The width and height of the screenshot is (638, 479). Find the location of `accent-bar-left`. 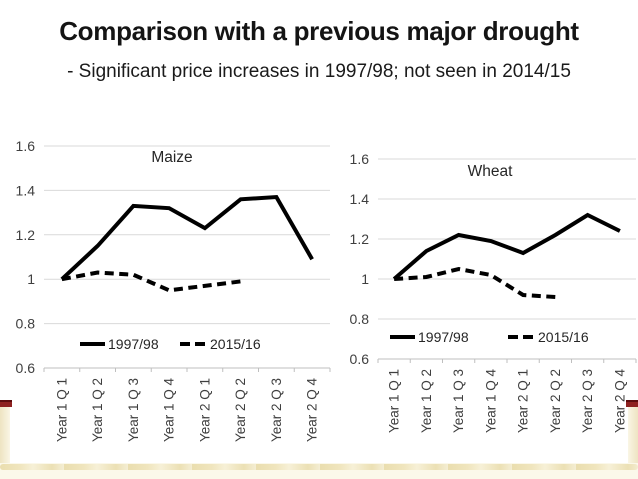

accent-bar-left is located at coordinates (6, 403).